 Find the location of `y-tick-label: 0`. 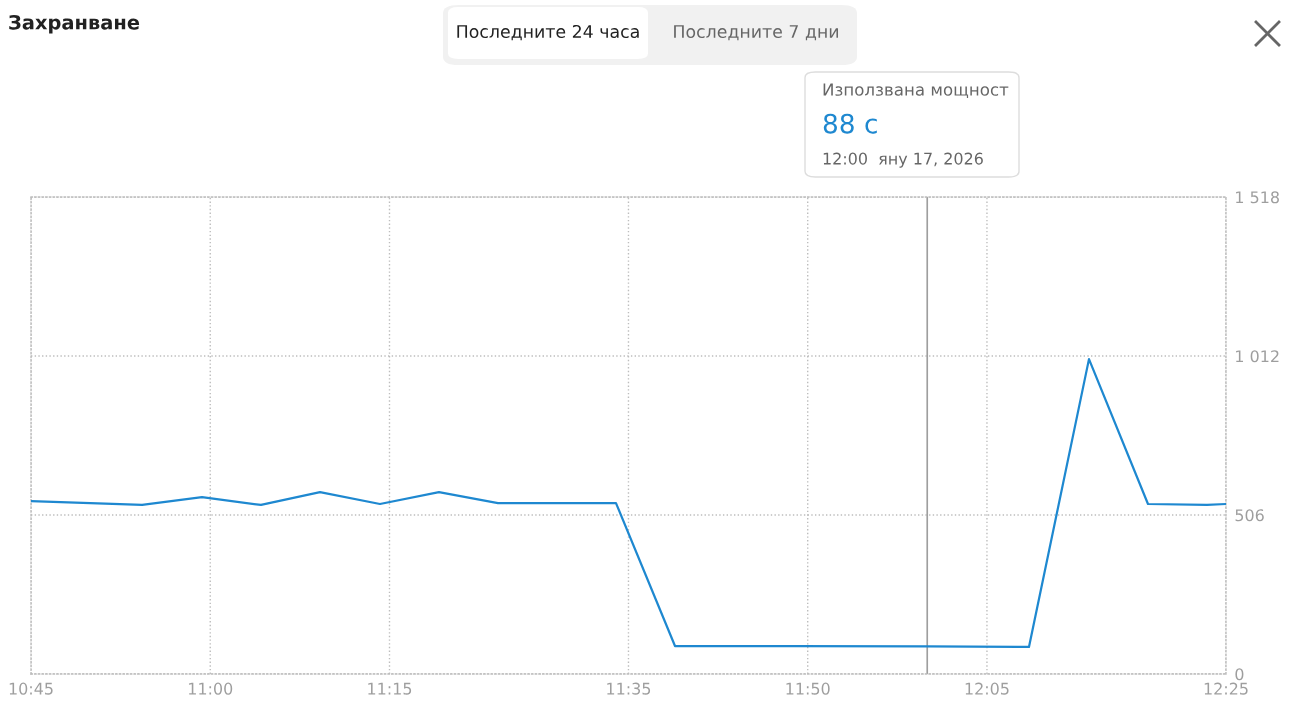

y-tick-label: 0 is located at coordinates (1239, 674).